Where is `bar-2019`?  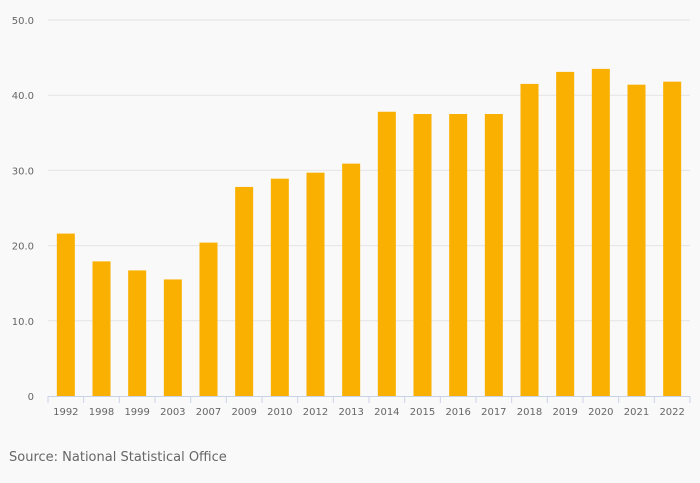 bar-2019 is located at coordinates (565, 233).